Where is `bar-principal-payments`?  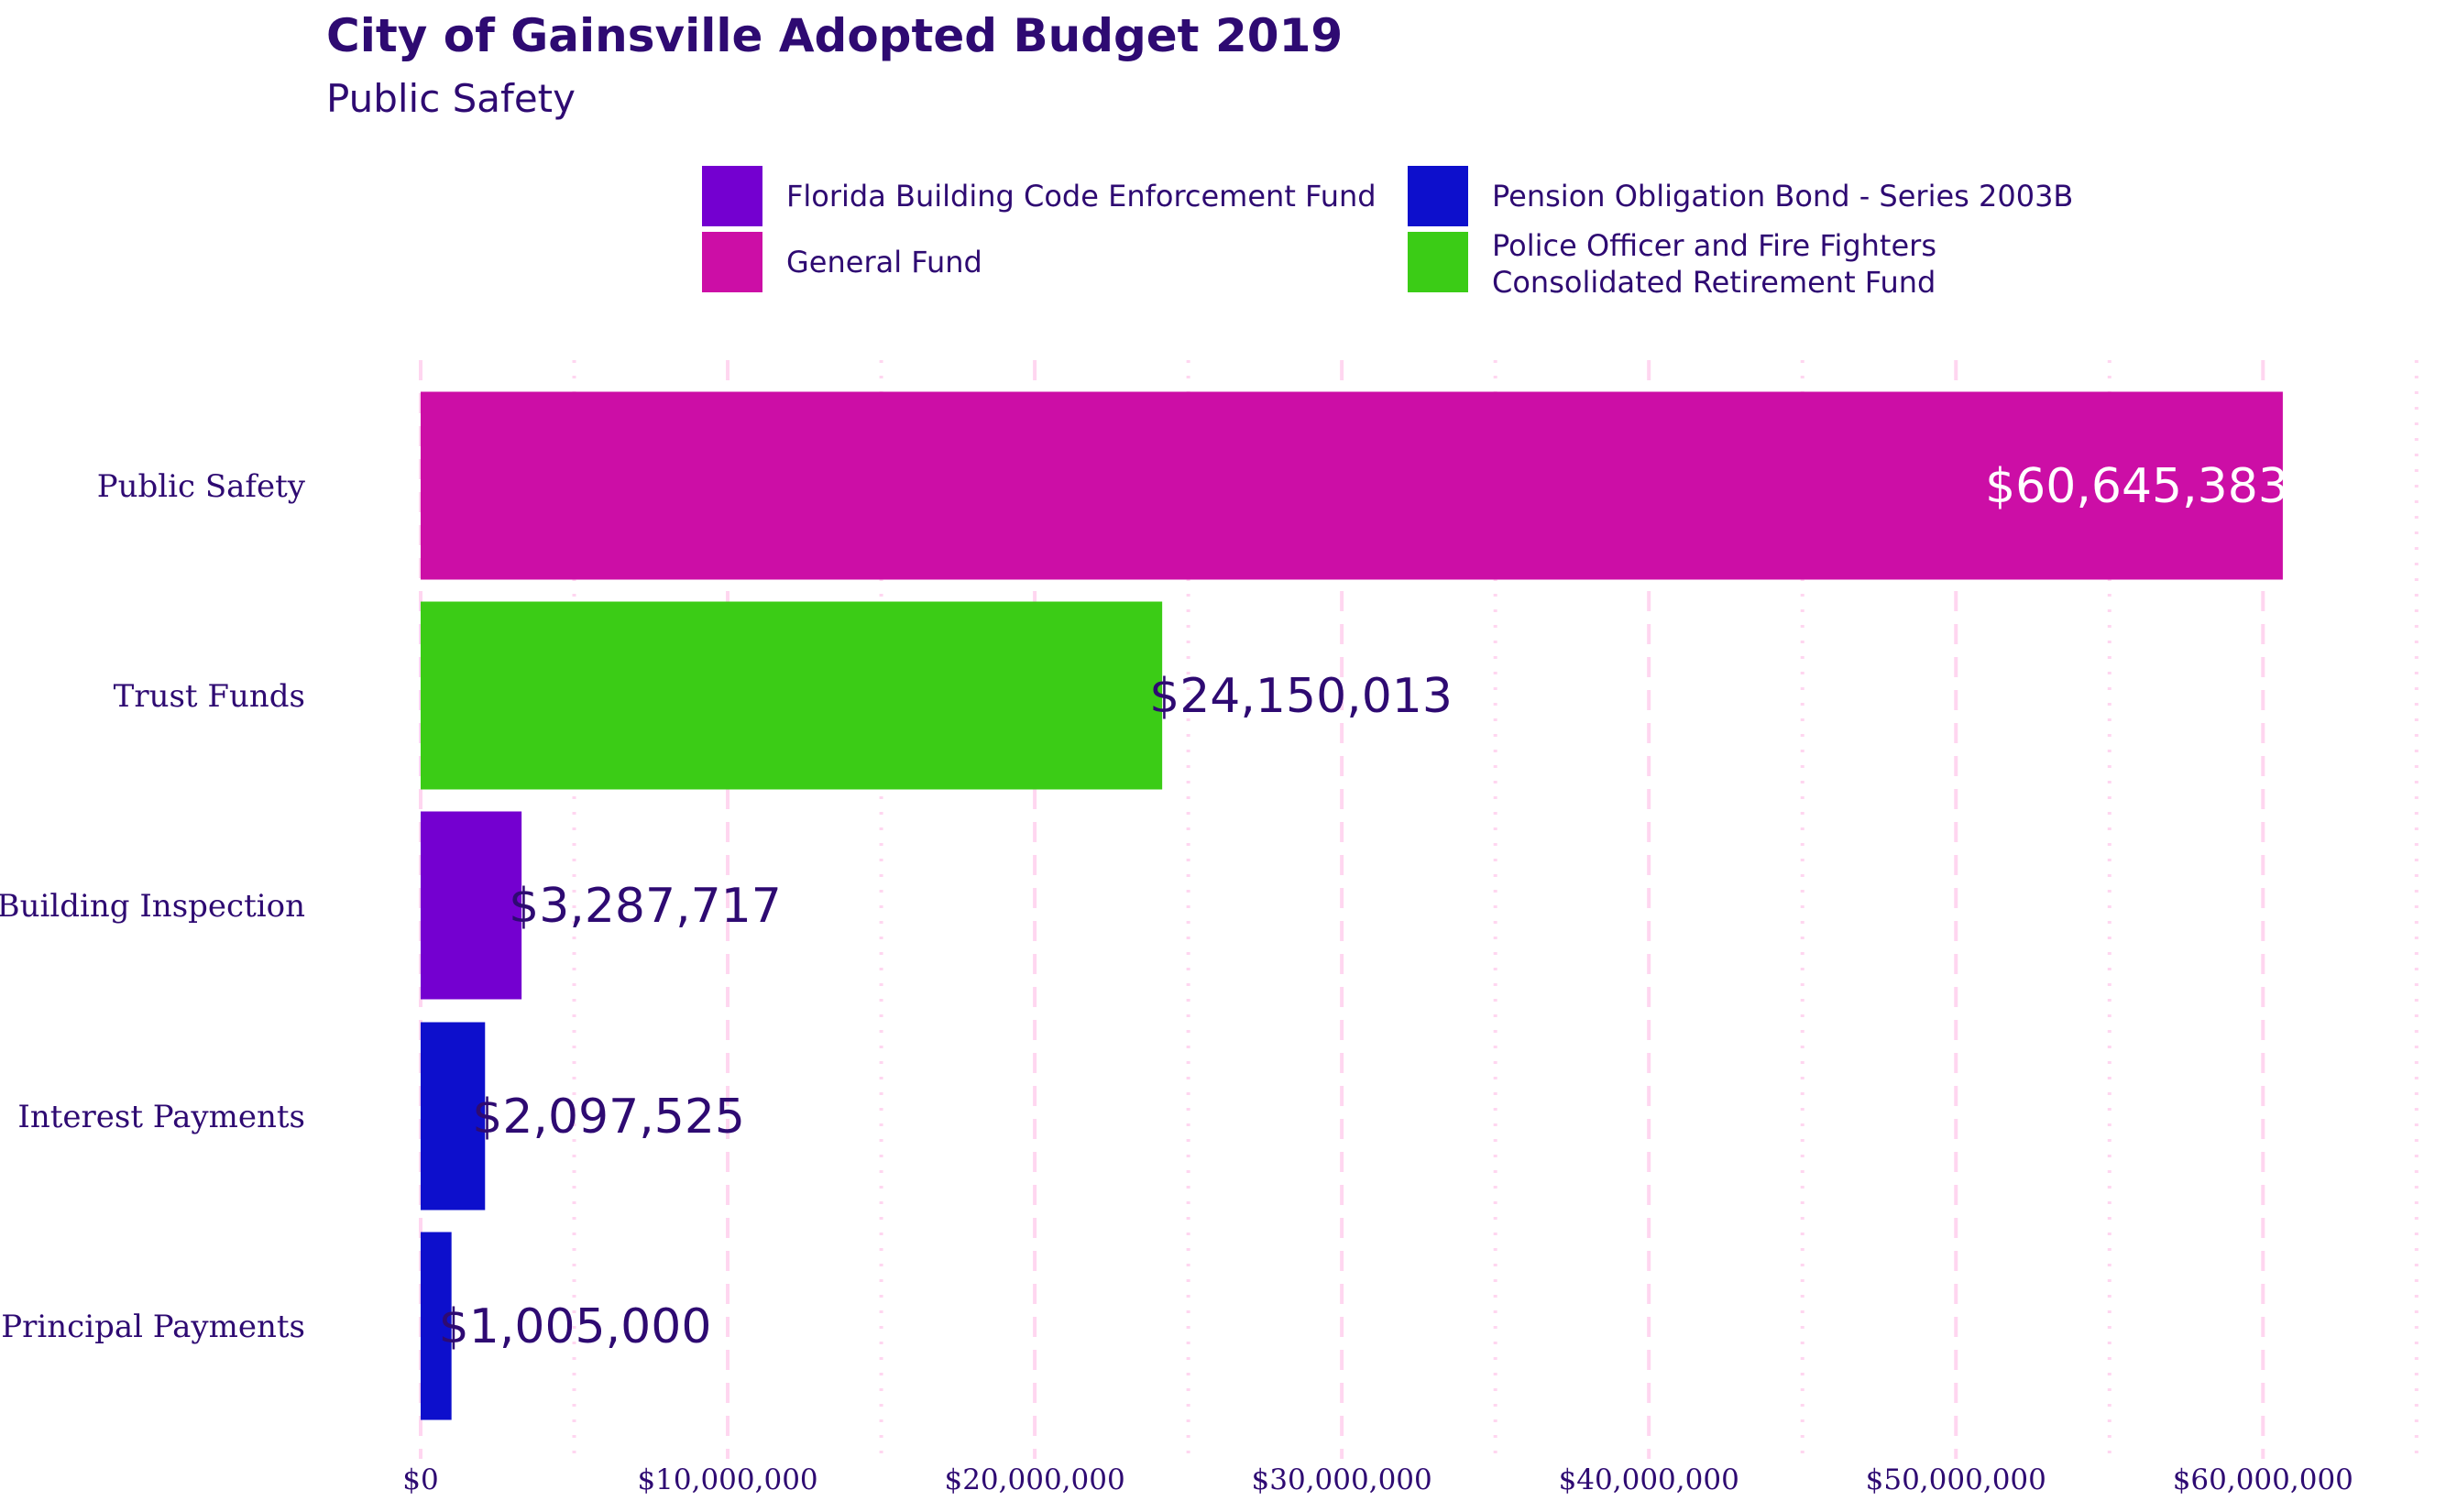
bar-principal-payments is located at coordinates (436, 1326).